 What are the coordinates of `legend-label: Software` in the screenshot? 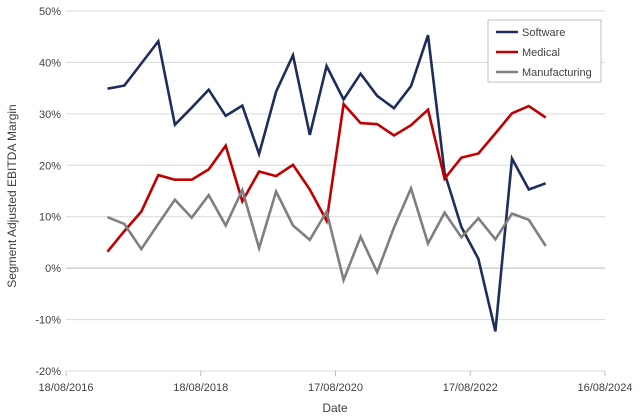 It's located at (543, 33).